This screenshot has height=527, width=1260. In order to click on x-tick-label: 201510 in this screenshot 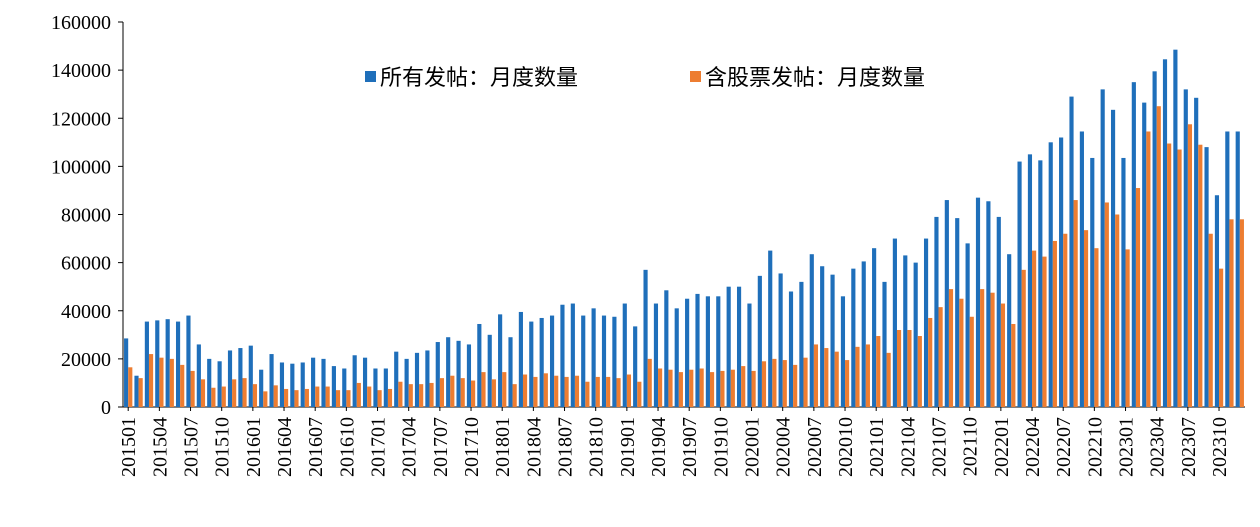, I will do `click(223, 447)`.